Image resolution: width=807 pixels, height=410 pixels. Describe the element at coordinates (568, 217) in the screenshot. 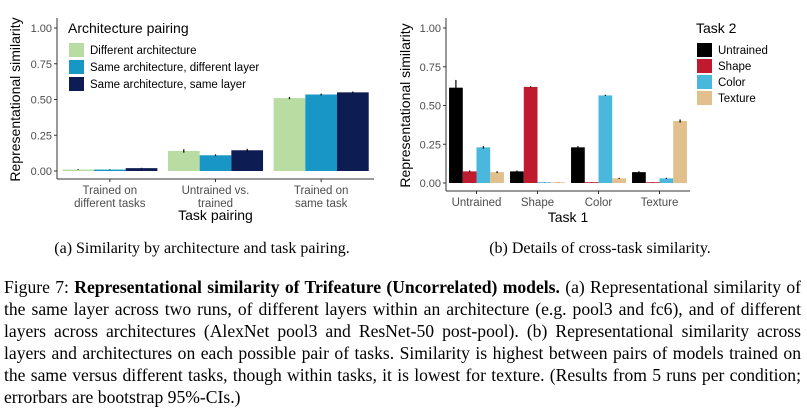

I see `x-axis-label: Task 1` at that location.